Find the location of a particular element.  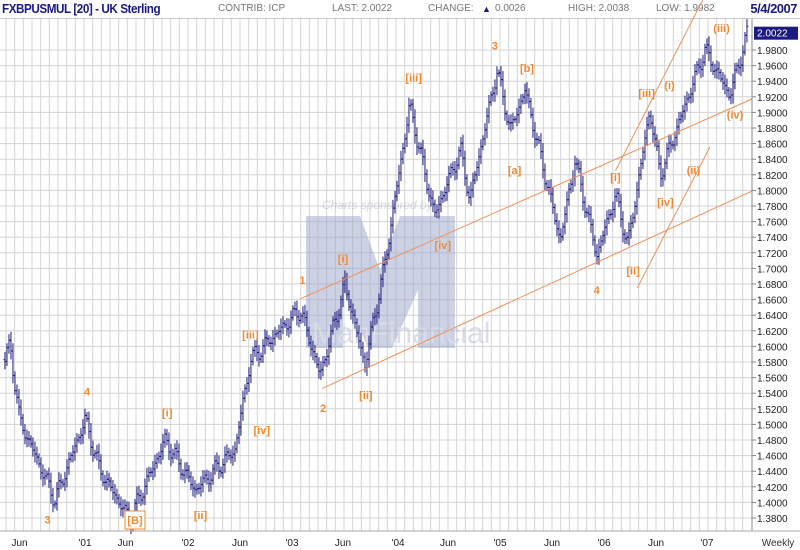

wave-label: 1 is located at coordinates (302, 281).